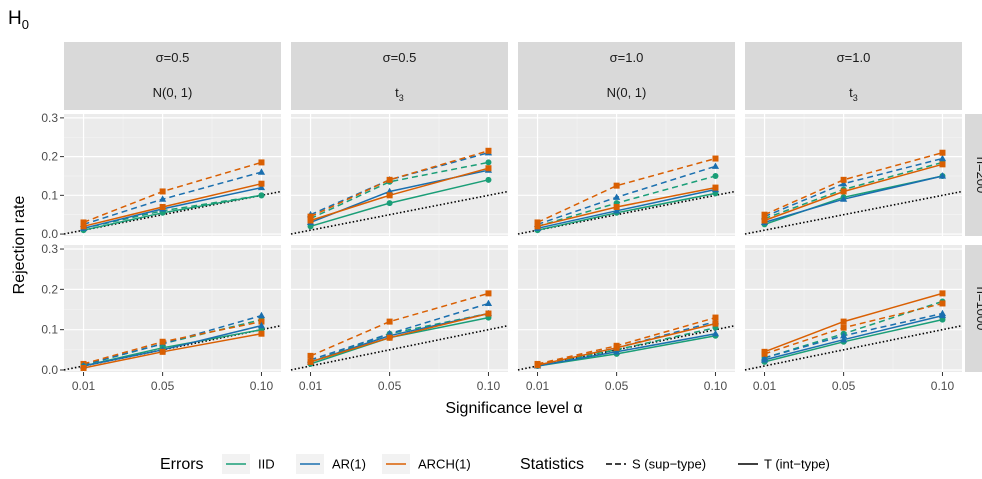 The width and height of the screenshot is (982, 479). Describe the element at coordinates (49, 234) in the screenshot. I see `y-tick-label: 0.0` at that location.